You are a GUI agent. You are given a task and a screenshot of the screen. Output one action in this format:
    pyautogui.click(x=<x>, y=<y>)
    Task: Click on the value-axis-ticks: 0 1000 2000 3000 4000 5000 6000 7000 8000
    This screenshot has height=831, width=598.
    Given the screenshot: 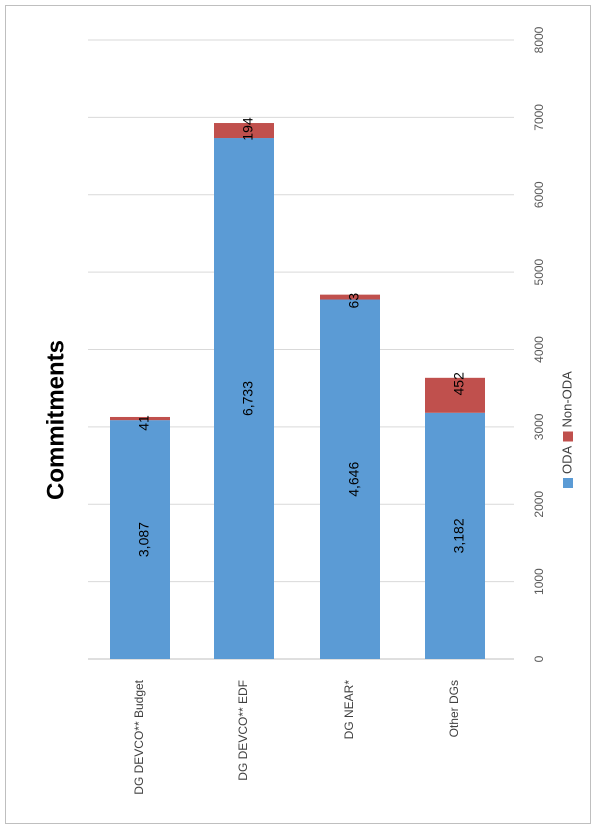 What is the action you would take?
    pyautogui.click(x=539, y=344)
    